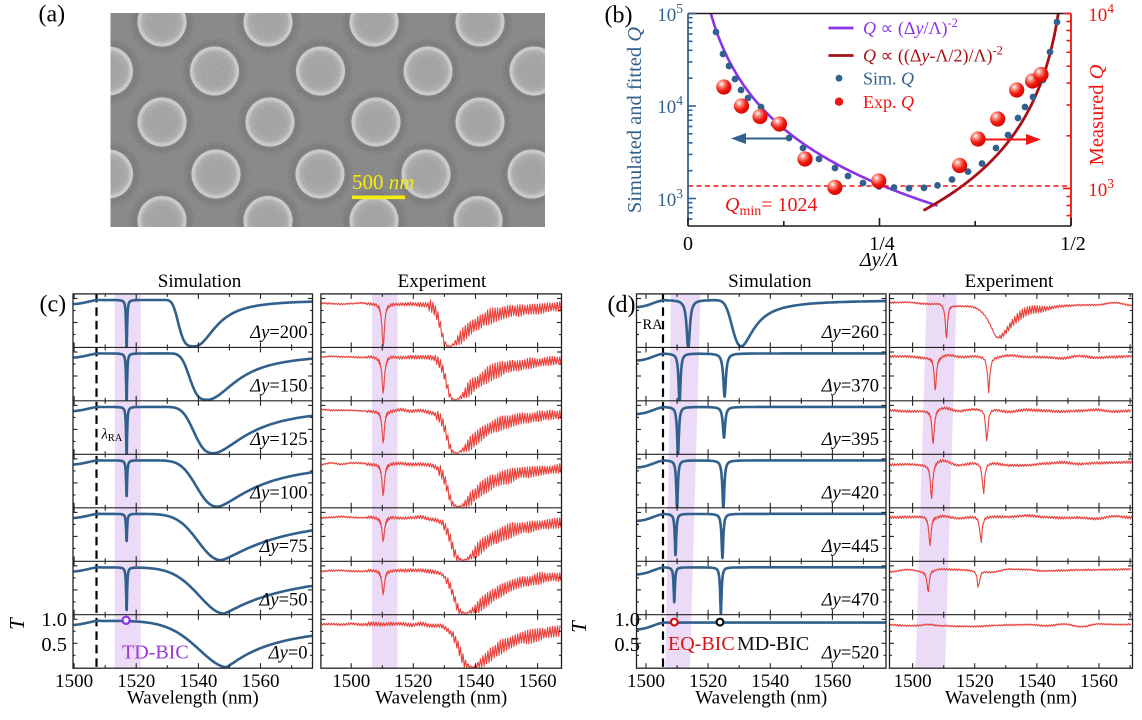 The image size is (1142, 720). Describe the element at coordinates (282, 600) in the screenshot. I see `svg-text: Δy=50` at that location.